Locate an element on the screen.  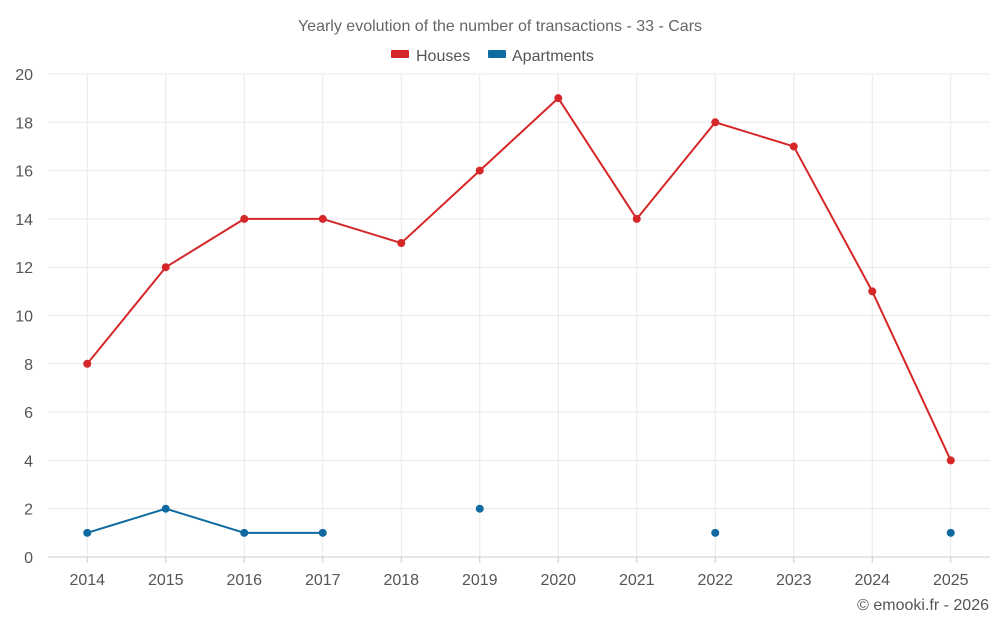
x-tick-label: 2024 is located at coordinates (872, 580).